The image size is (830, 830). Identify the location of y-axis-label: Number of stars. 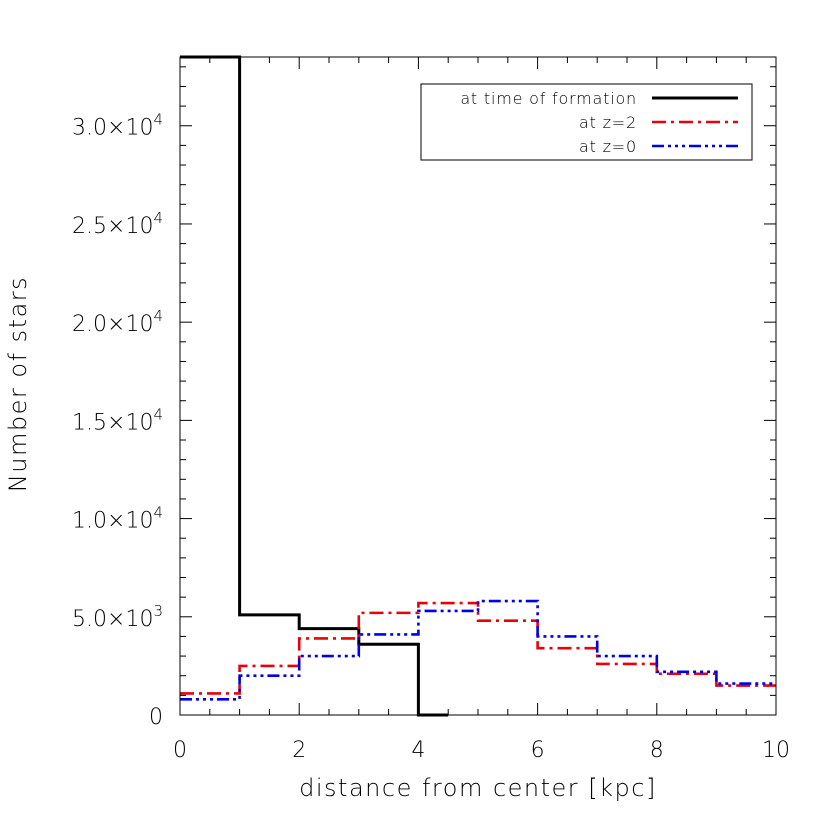
(18, 384).